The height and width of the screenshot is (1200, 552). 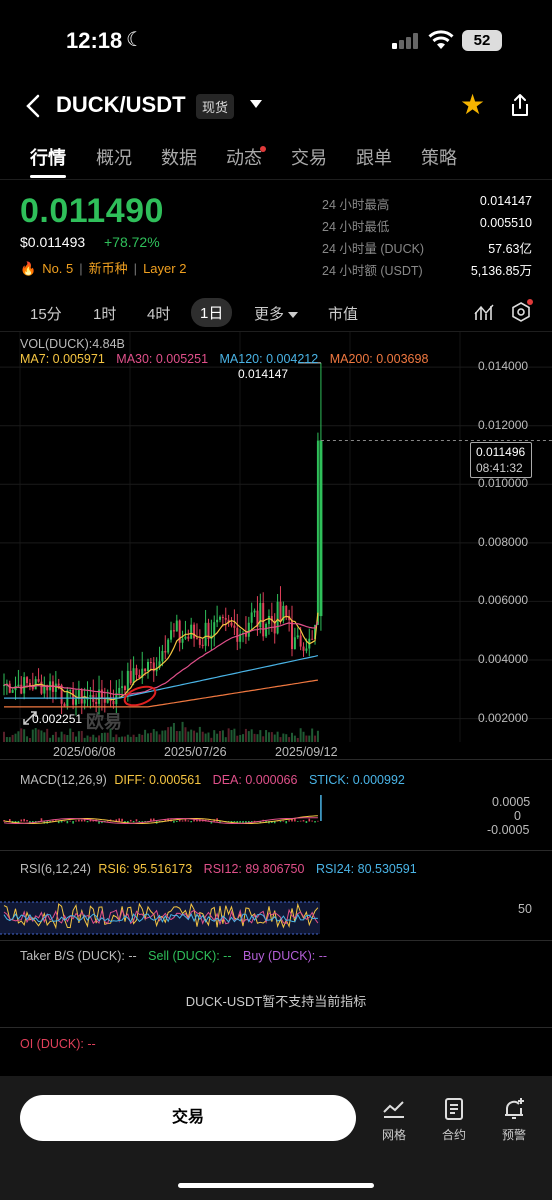 What do you see at coordinates (454, 1119) in the screenshot?
I see `contract-button: 合约` at bounding box center [454, 1119].